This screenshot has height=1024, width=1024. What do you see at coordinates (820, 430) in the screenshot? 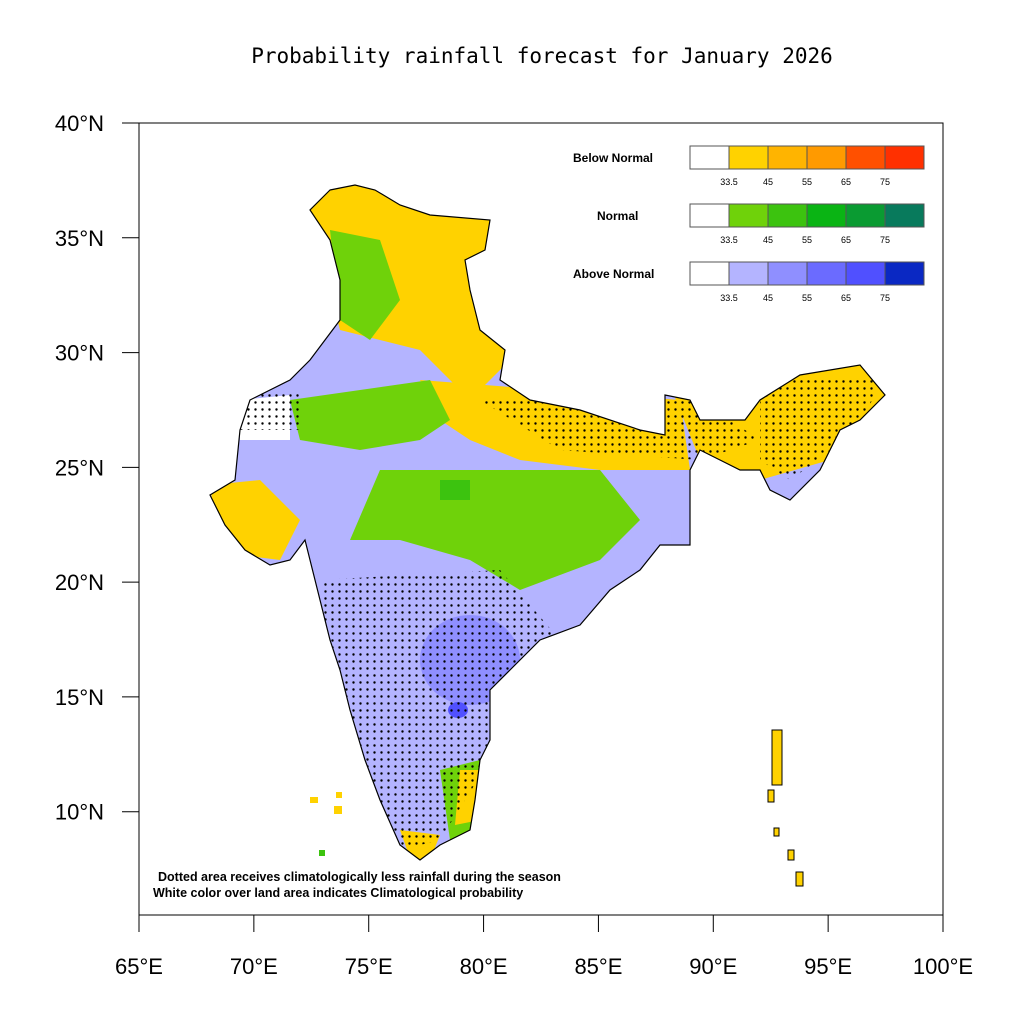
I see `dotted-northeast` at bounding box center [820, 430].